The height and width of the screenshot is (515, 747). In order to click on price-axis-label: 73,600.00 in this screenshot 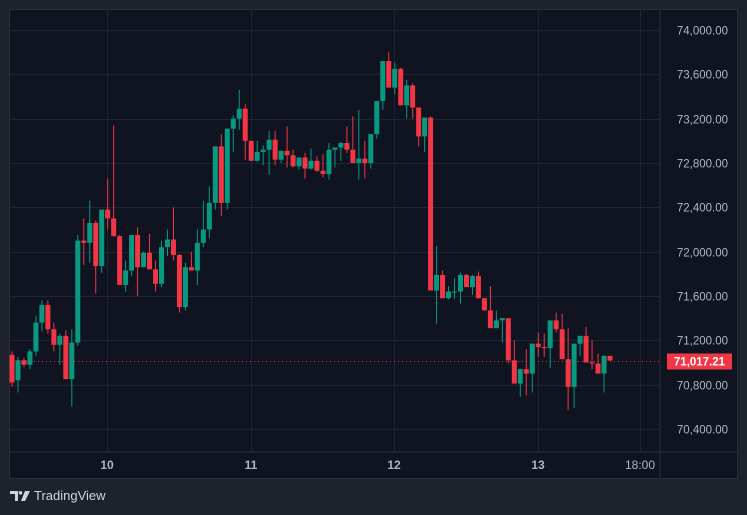, I will do `click(702, 76)`.